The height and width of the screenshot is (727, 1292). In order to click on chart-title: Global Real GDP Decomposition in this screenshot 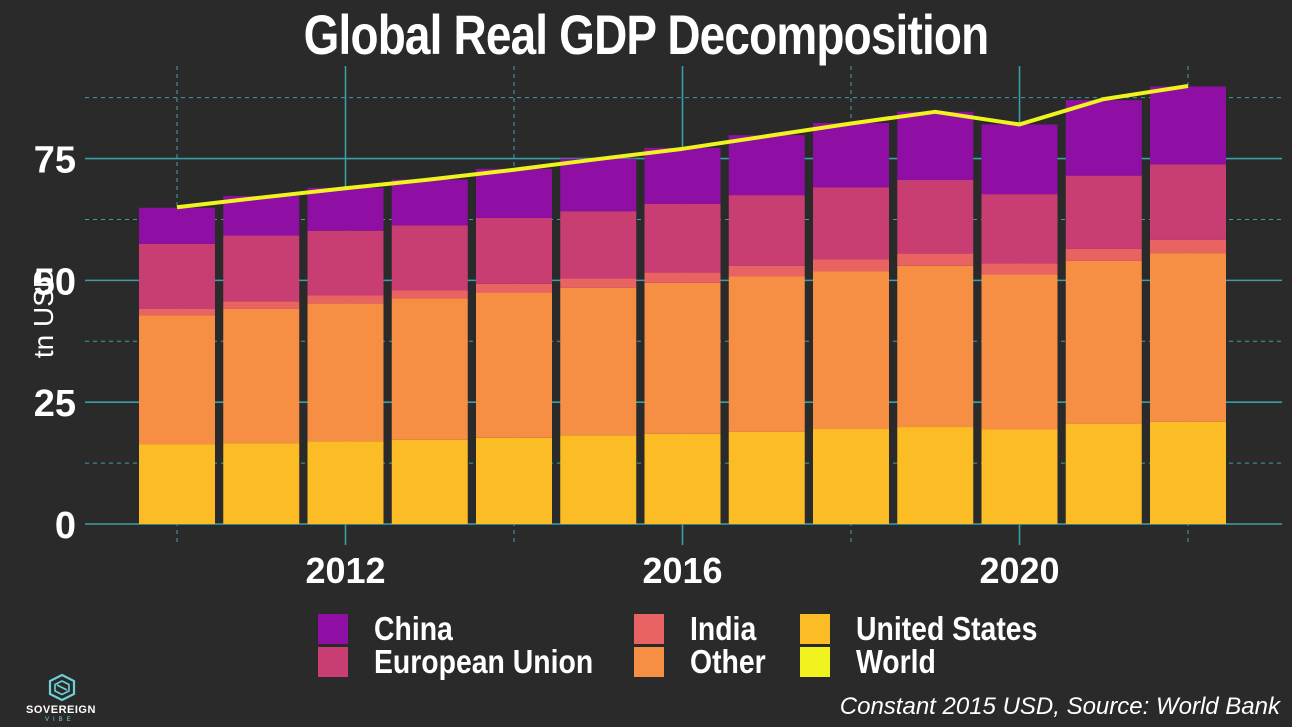, I will do `click(646, 34)`.